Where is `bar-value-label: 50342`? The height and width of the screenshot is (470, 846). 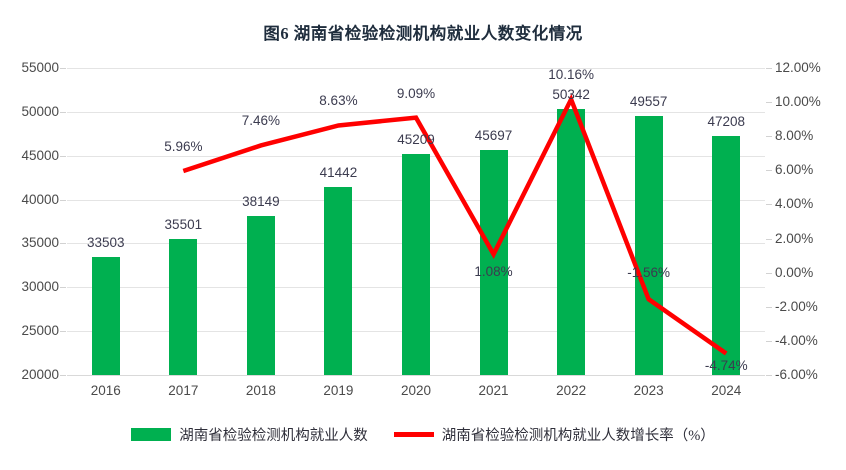 bar-value-label: 50342 is located at coordinates (571, 94).